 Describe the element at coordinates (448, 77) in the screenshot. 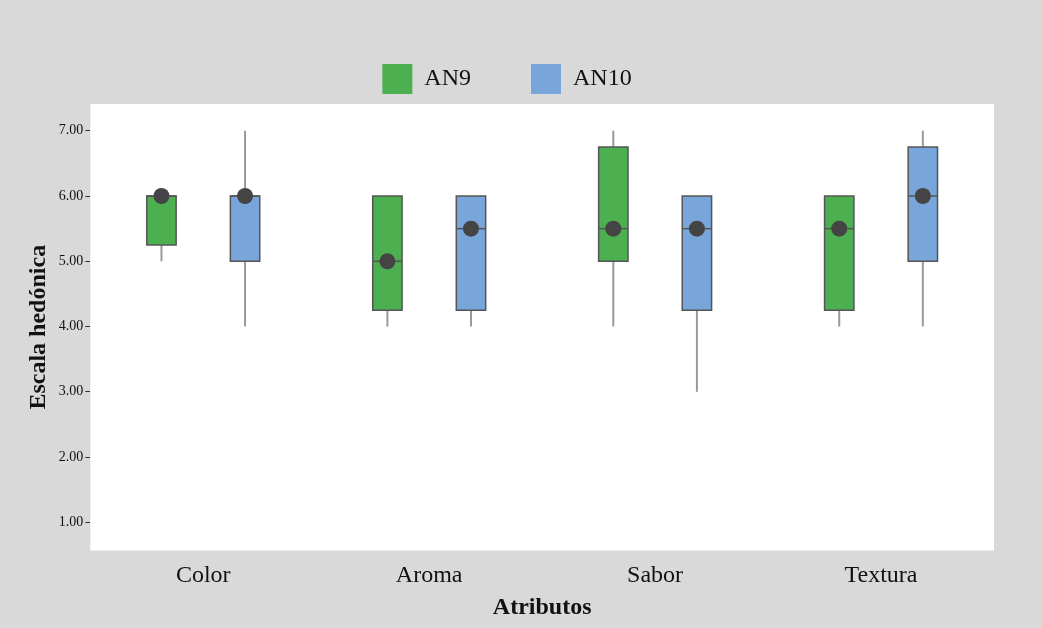

I see `legend-label: AN9` at that location.